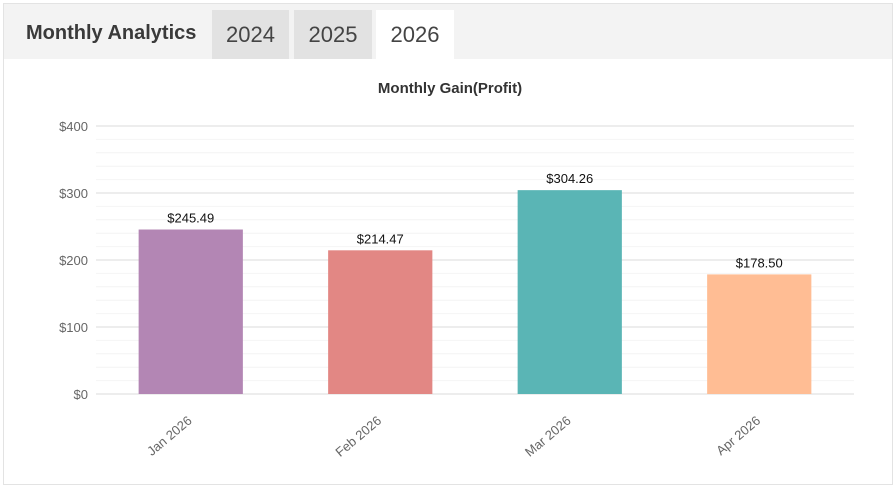  What do you see at coordinates (73, 126) in the screenshot?
I see `y-tick-label: $400` at bounding box center [73, 126].